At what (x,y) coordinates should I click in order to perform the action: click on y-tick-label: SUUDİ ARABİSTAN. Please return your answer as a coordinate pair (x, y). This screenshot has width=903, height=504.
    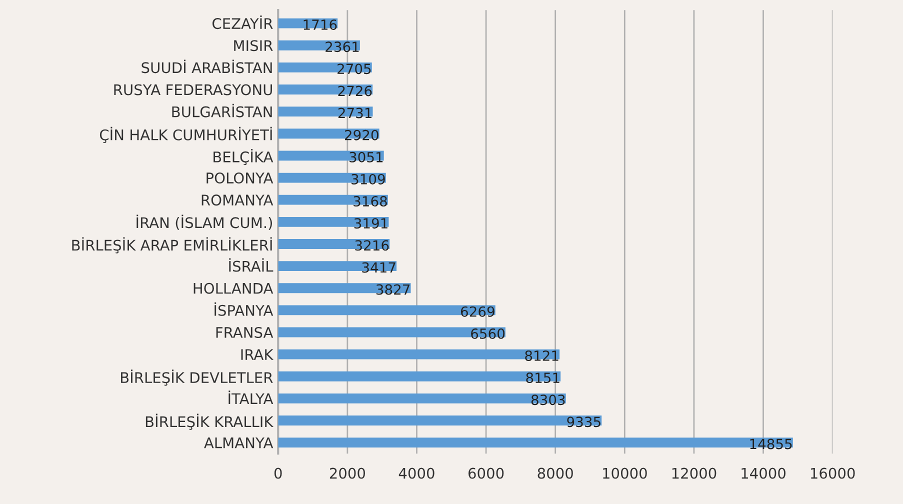
    Looking at the image, I should click on (207, 67).